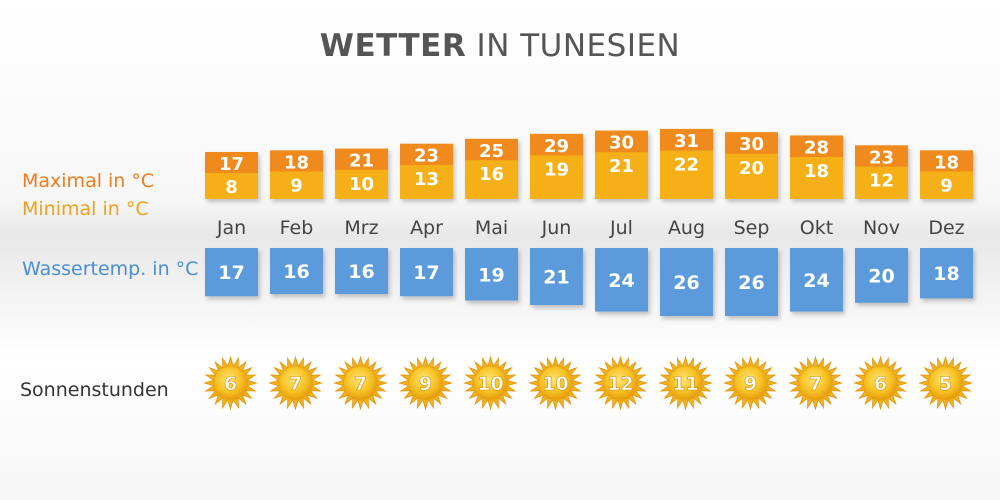 The width and height of the screenshot is (1000, 500). I want to click on temp-column-Jul, so click(621, 164).